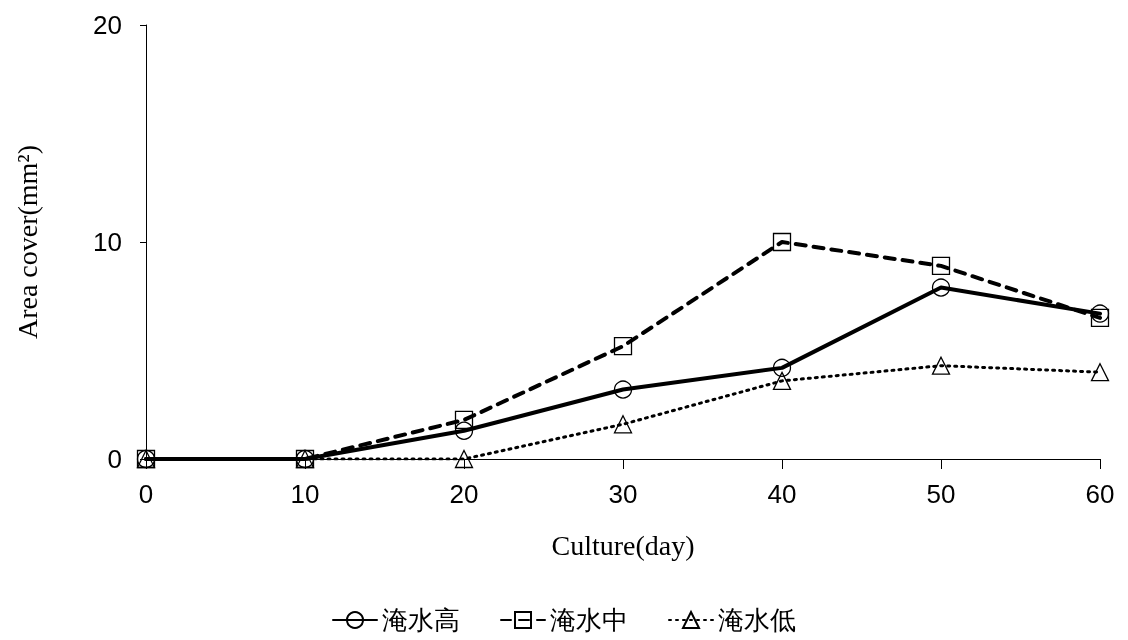  I want to click on y-axis-title: Area cover(mm²), so click(27, 242).